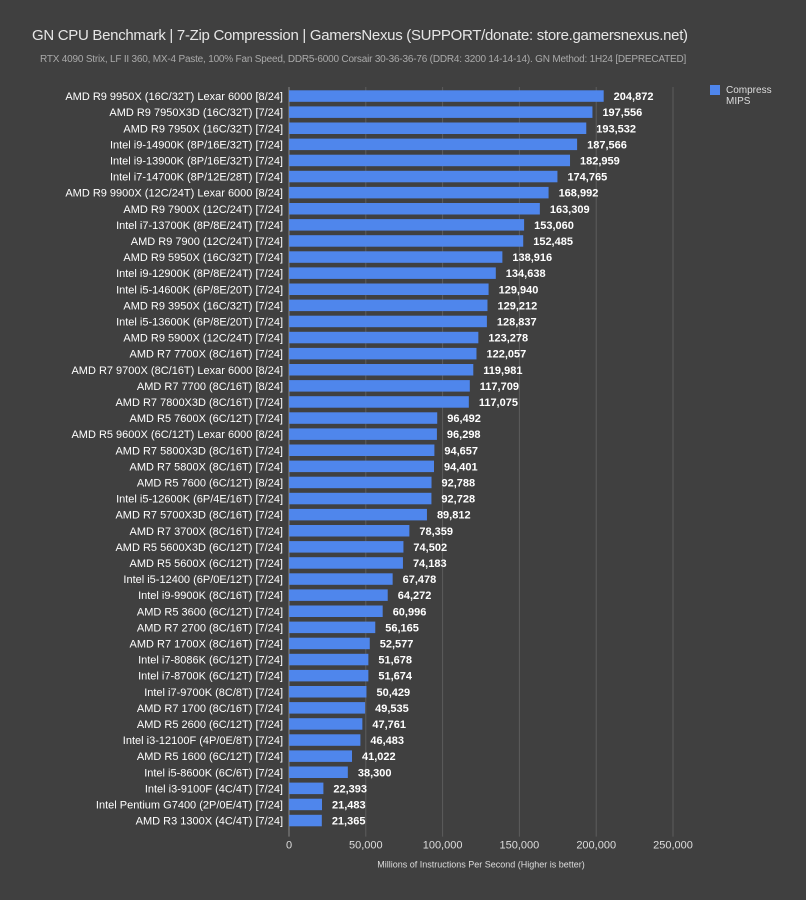 The image size is (806, 900). Describe the element at coordinates (206, 467) in the screenshot. I see `category-label: AMD R7 5800X (8C/16T) [7/24]` at that location.